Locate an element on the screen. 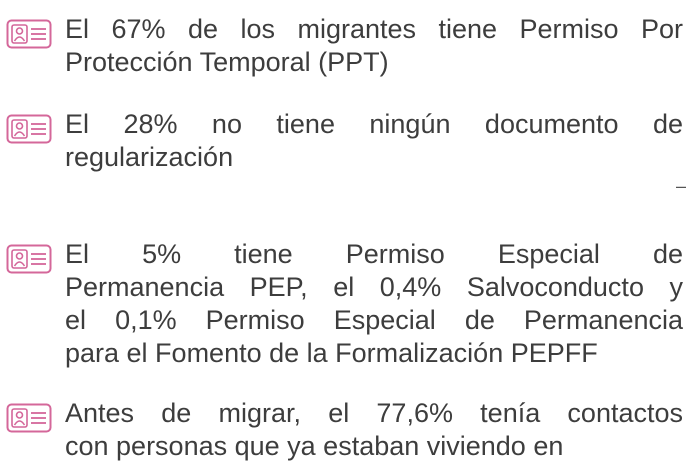 Image resolution: width=689 pixels, height=463 pixels. text-line: regularización is located at coordinates (149, 157).